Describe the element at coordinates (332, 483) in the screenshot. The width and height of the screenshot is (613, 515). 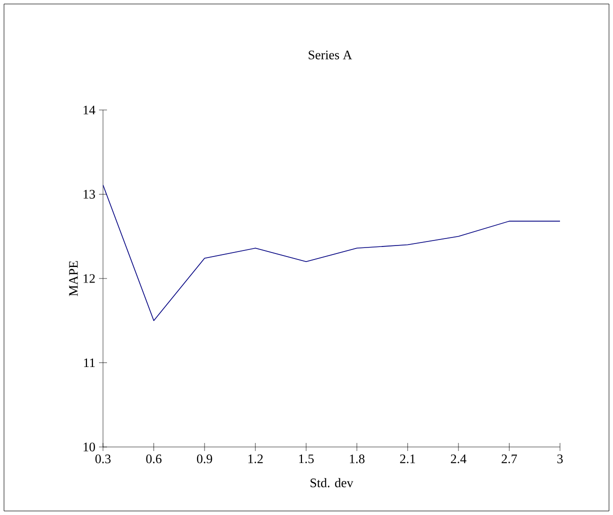
I see `x-axis-title: Std. dev` at that location.